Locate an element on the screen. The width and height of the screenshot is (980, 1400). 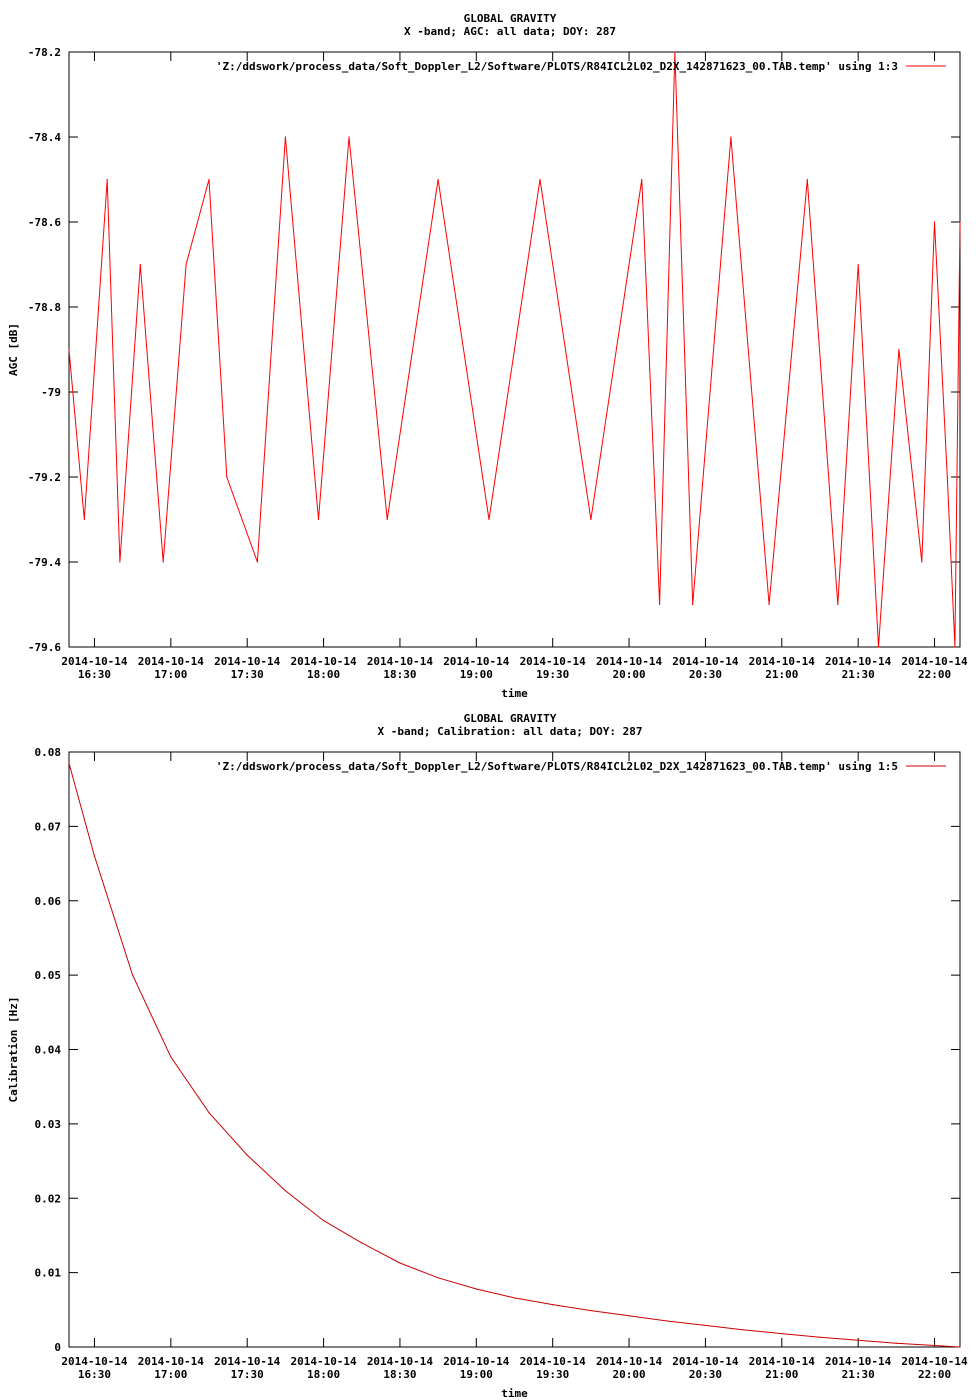
chart-subtitle: X -band; AGC: all data; DOY: 287 is located at coordinates (510, 31).